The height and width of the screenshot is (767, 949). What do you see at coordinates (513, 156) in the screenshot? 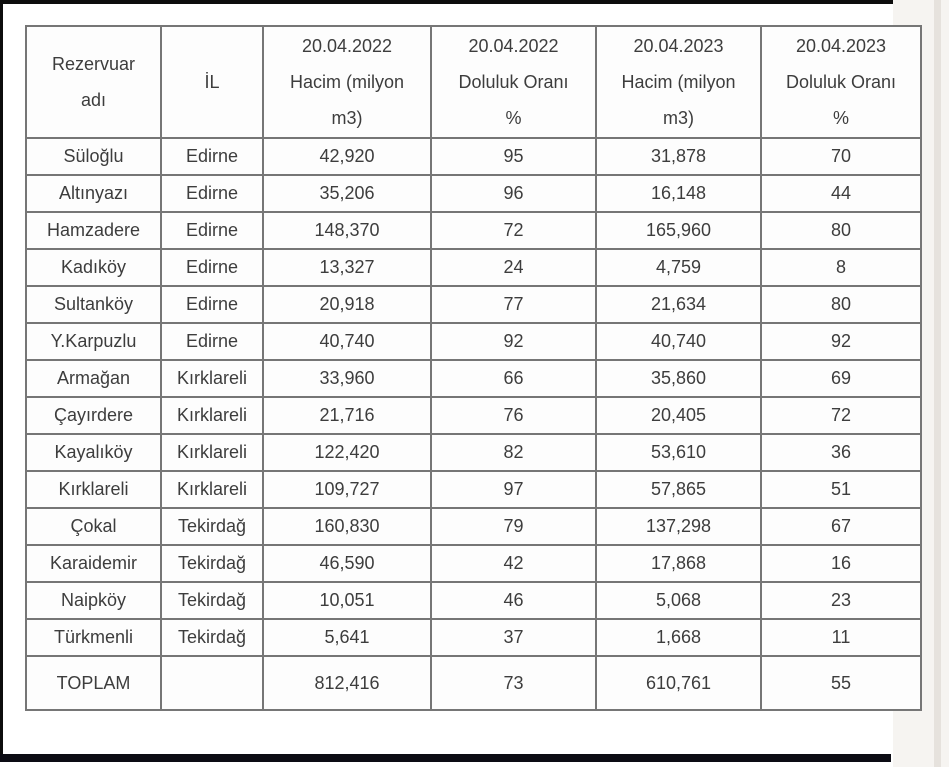
I see `table-cell: 95` at bounding box center [513, 156].